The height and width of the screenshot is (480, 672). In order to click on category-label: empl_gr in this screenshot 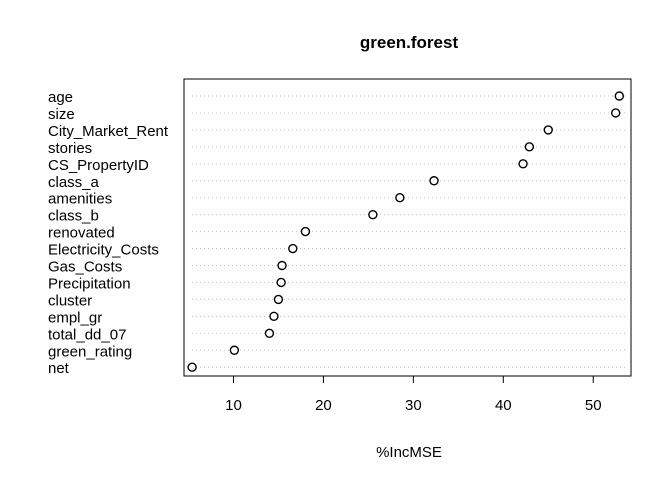, I will do `click(75, 317)`.